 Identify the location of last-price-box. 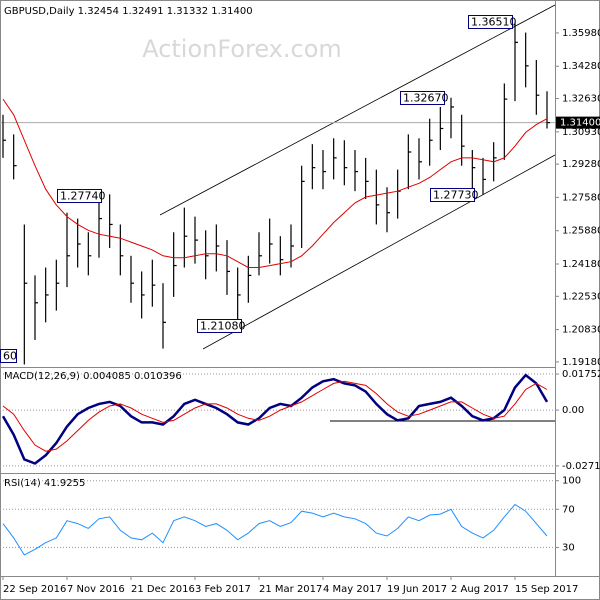
(578, 122).